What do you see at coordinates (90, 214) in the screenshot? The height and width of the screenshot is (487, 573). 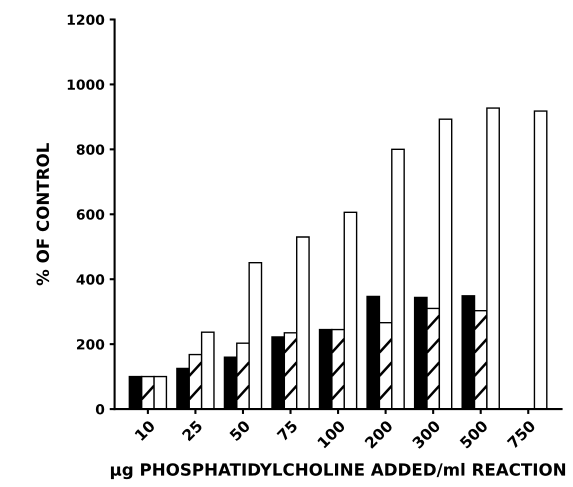 I see `y-tick-label: 600` at bounding box center [90, 214].